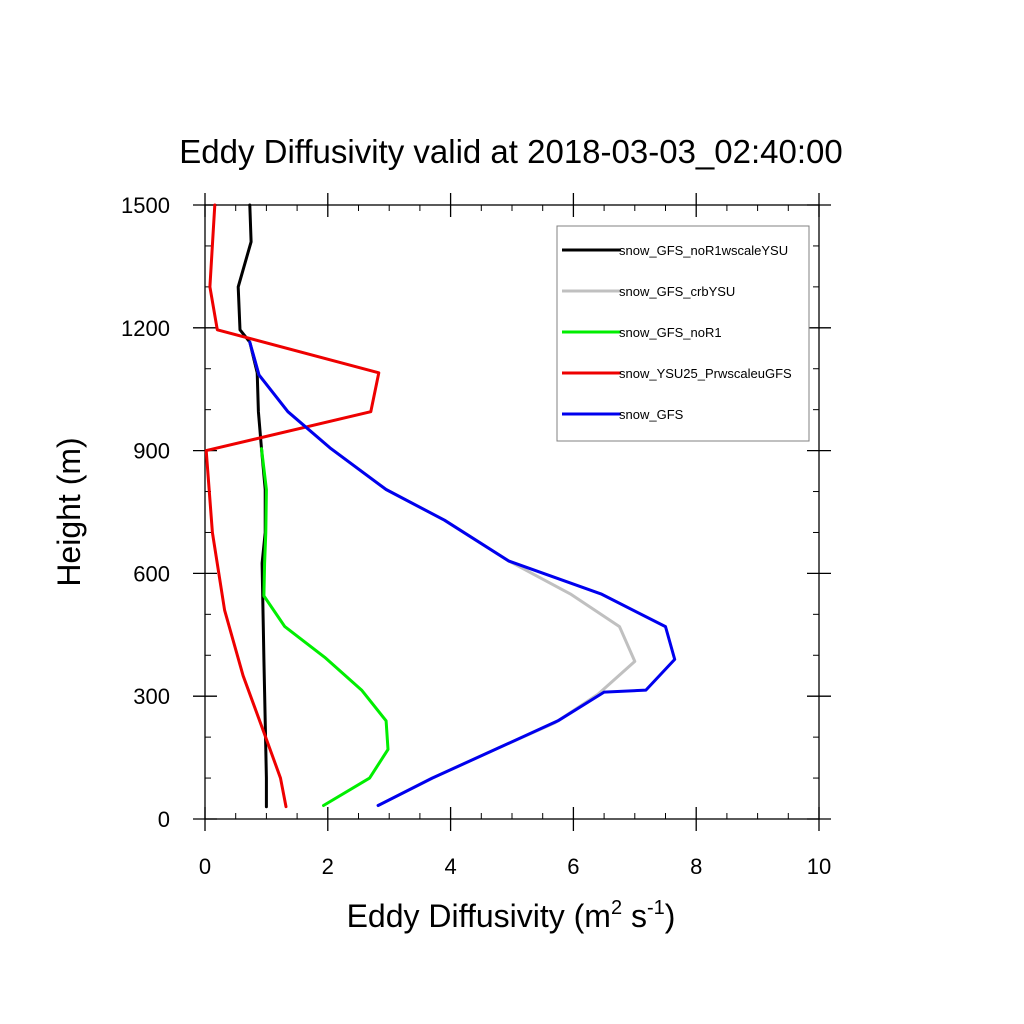 The width and height of the screenshot is (1024, 1024). What do you see at coordinates (703, 250) in the screenshot?
I see `legend-label: snow_GFS_noR1wscaleYSU` at bounding box center [703, 250].